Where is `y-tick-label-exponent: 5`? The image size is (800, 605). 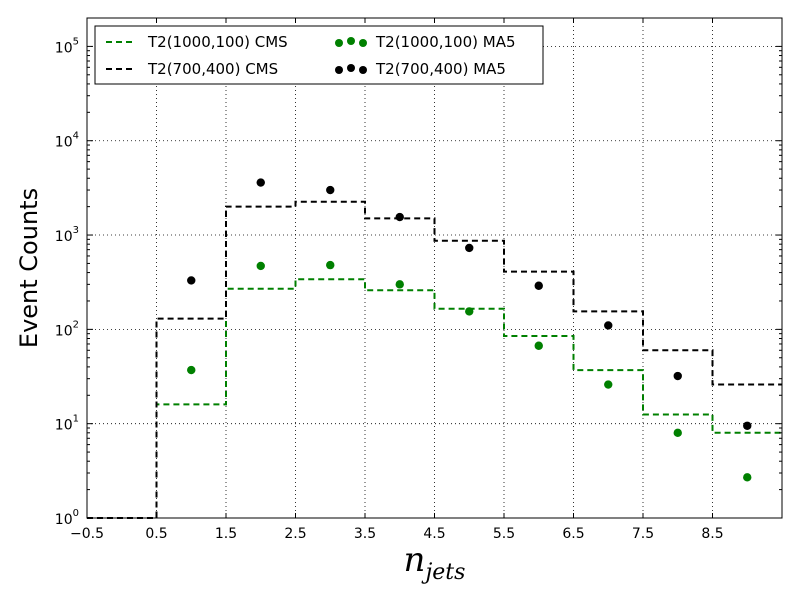 y-tick-label-exponent: 5 is located at coordinates (76, 41).